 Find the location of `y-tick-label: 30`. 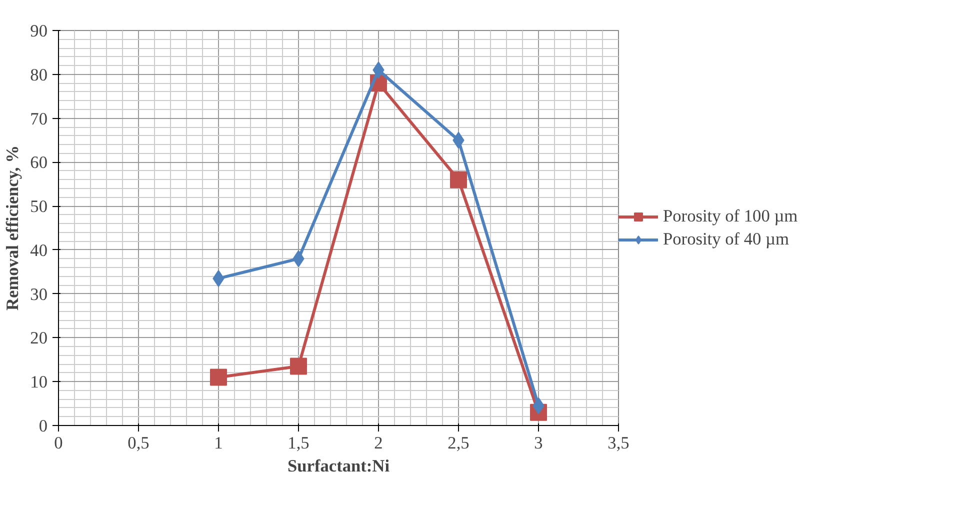

y-tick-label: 30 is located at coordinates (39, 294).